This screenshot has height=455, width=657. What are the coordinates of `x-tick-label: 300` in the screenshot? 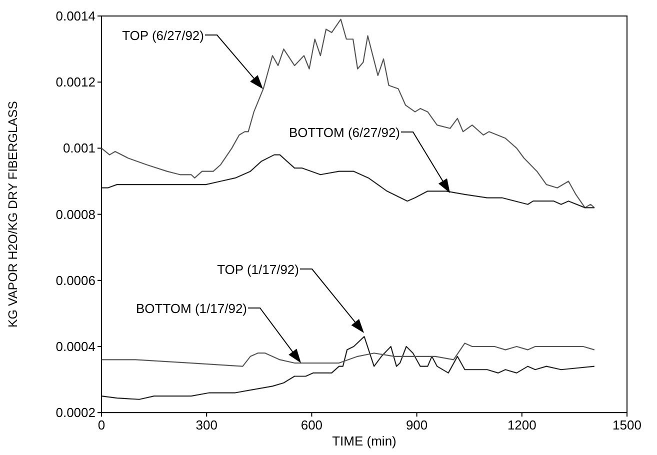 It's located at (207, 425).